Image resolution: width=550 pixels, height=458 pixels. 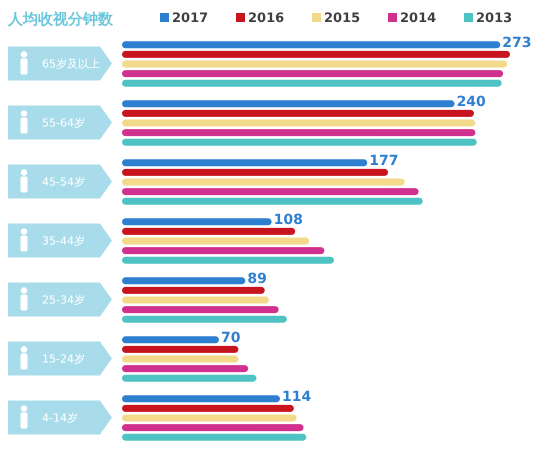 What do you see at coordinates (384, 161) in the screenshot?
I see `data-label: 177` at bounding box center [384, 161].